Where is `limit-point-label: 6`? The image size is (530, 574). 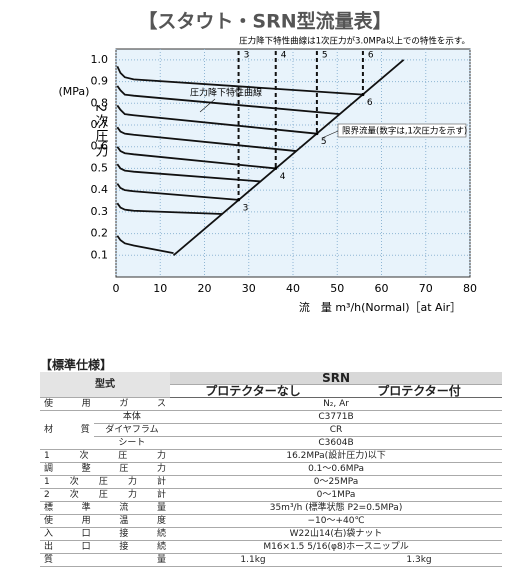 limit-point-label: 6 is located at coordinates (370, 103).